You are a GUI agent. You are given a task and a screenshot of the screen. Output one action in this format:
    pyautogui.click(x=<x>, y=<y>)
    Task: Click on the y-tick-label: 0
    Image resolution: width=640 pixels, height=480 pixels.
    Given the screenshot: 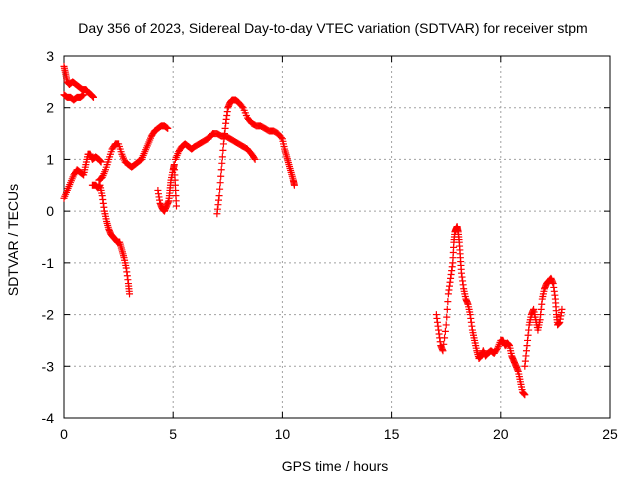 What is the action you would take?
    pyautogui.click(x=50, y=211)
    